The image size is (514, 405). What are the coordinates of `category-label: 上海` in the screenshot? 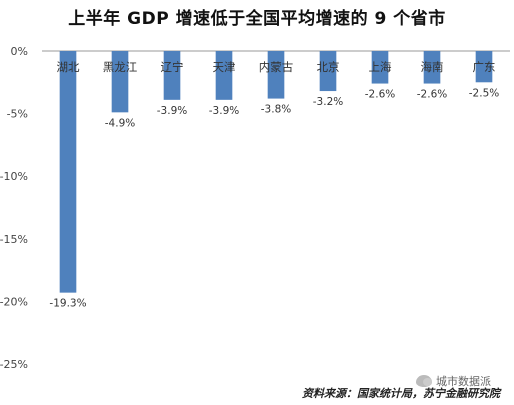 It's located at (380, 67).